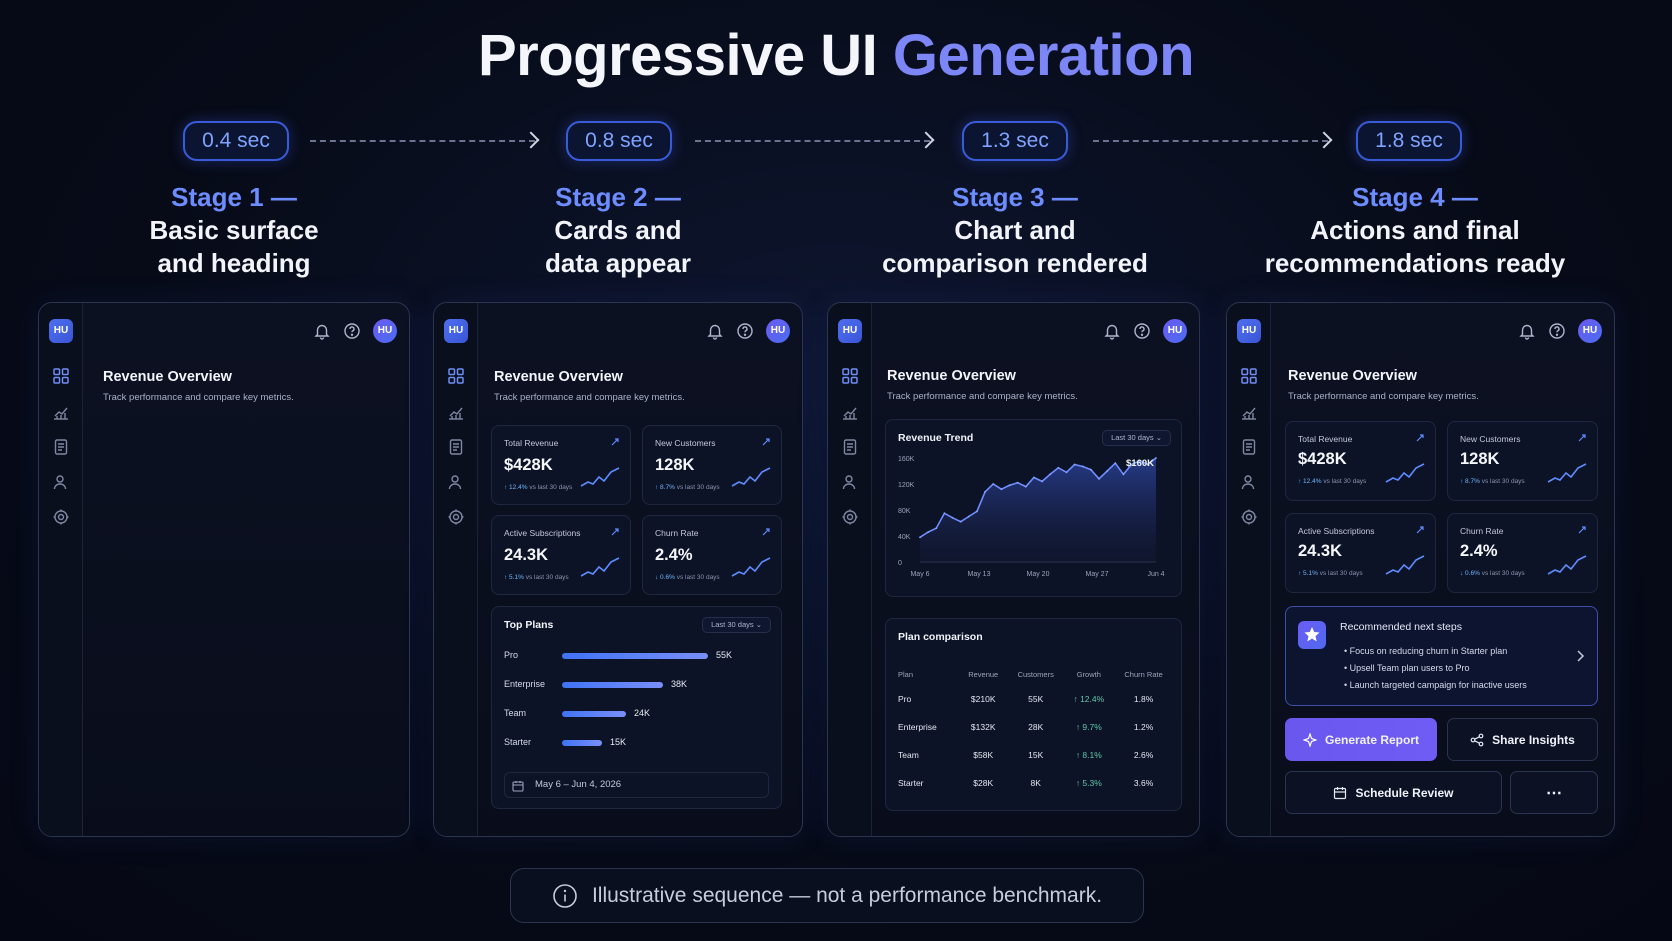  Describe the element at coordinates (1015, 246) in the screenshot. I see `stage-3-desc: Chart and comparison rendered` at that location.